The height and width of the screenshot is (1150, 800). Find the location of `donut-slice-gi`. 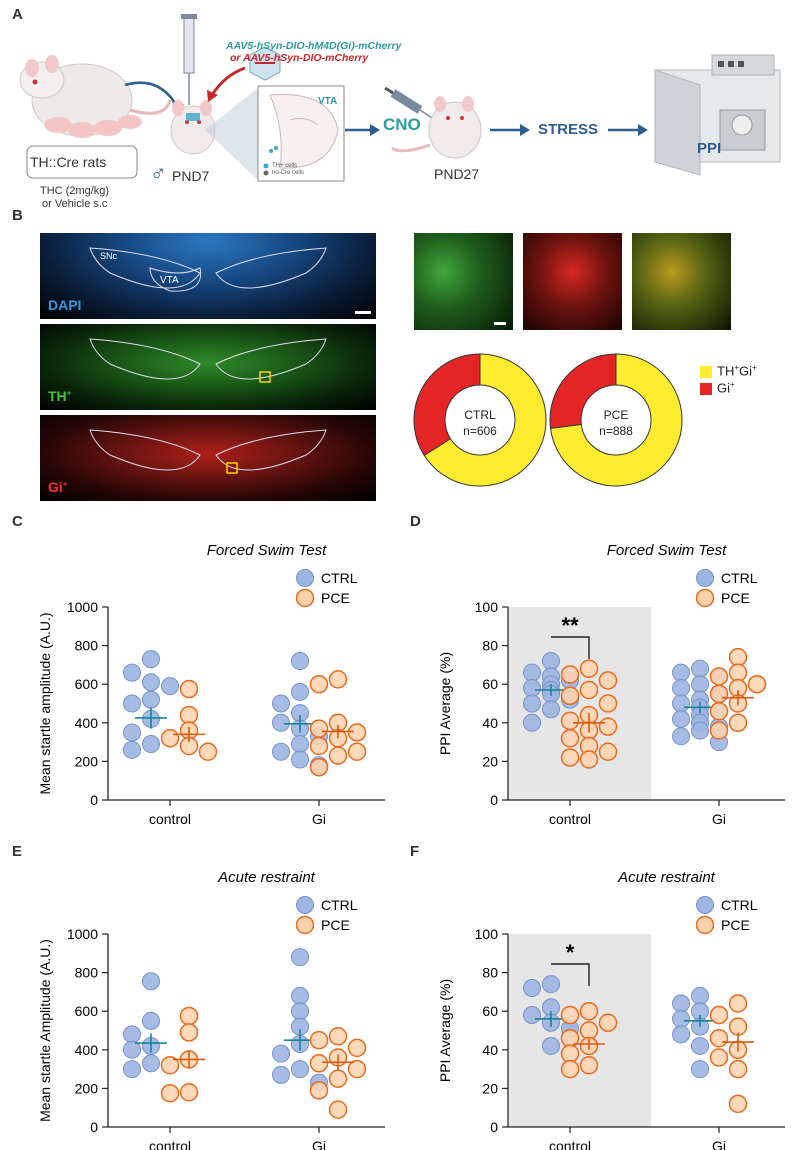

donut-slice-gi is located at coordinates (583, 391).